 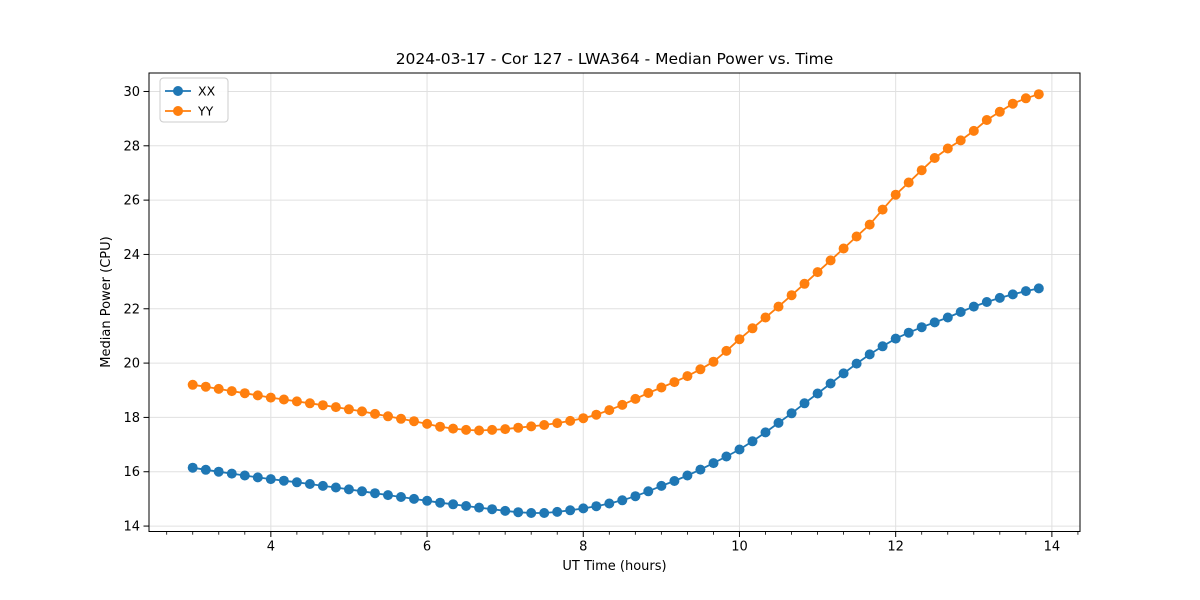 What do you see at coordinates (131, 255) in the screenshot?
I see `y-tick-label: 24` at bounding box center [131, 255].